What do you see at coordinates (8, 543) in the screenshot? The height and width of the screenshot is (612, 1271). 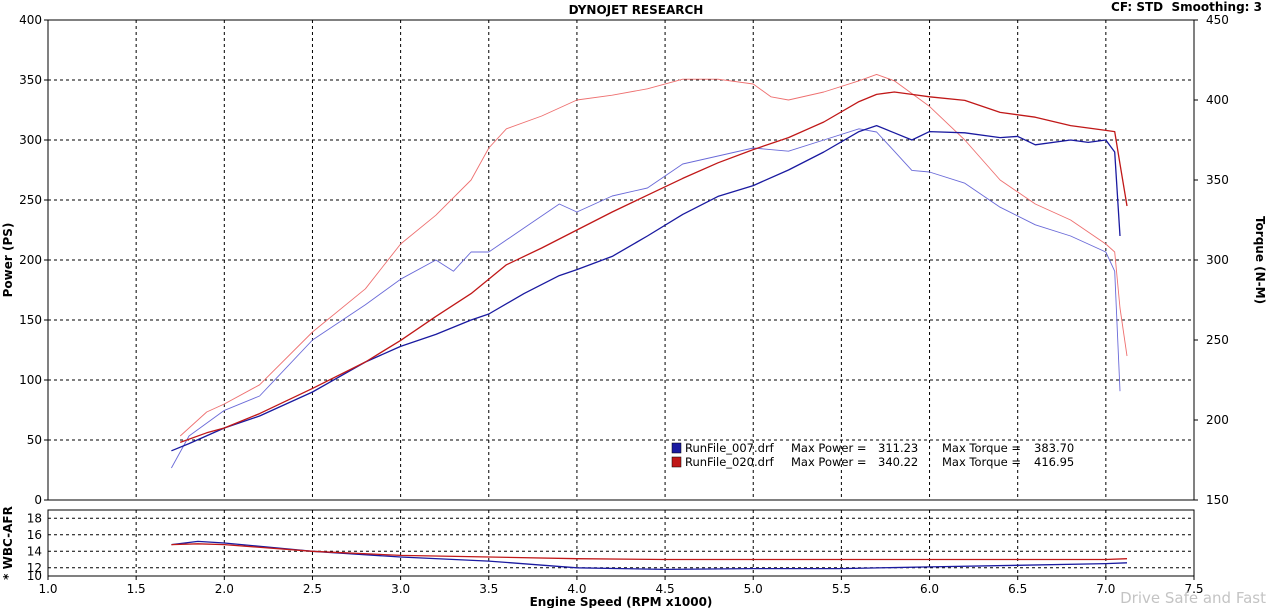 I see `afr-axis-label: * WBC-AFR` at bounding box center [8, 543].